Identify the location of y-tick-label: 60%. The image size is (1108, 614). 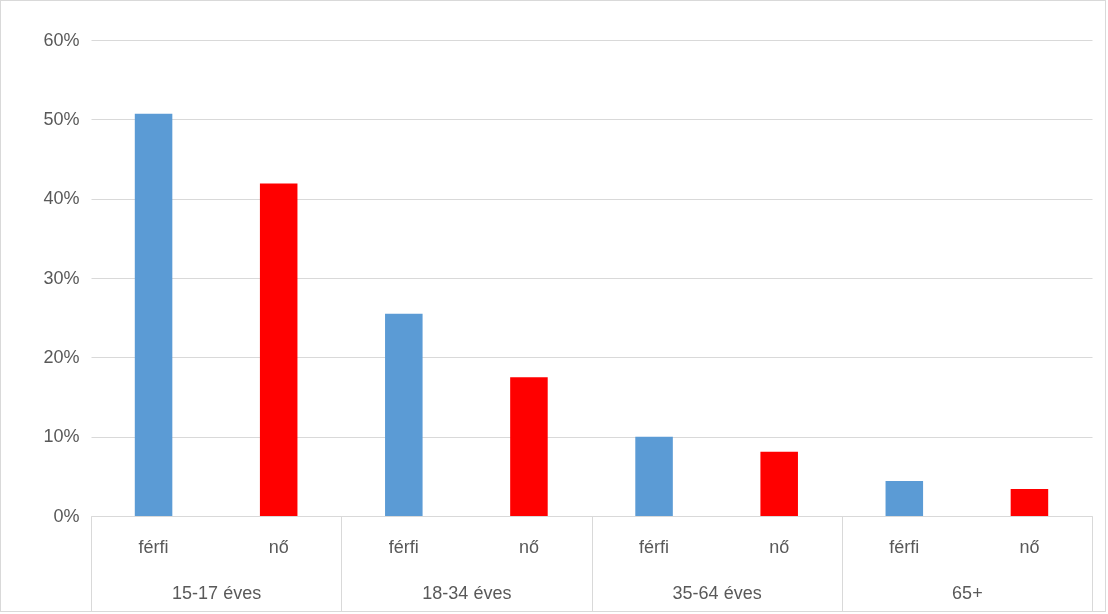
(61, 39).